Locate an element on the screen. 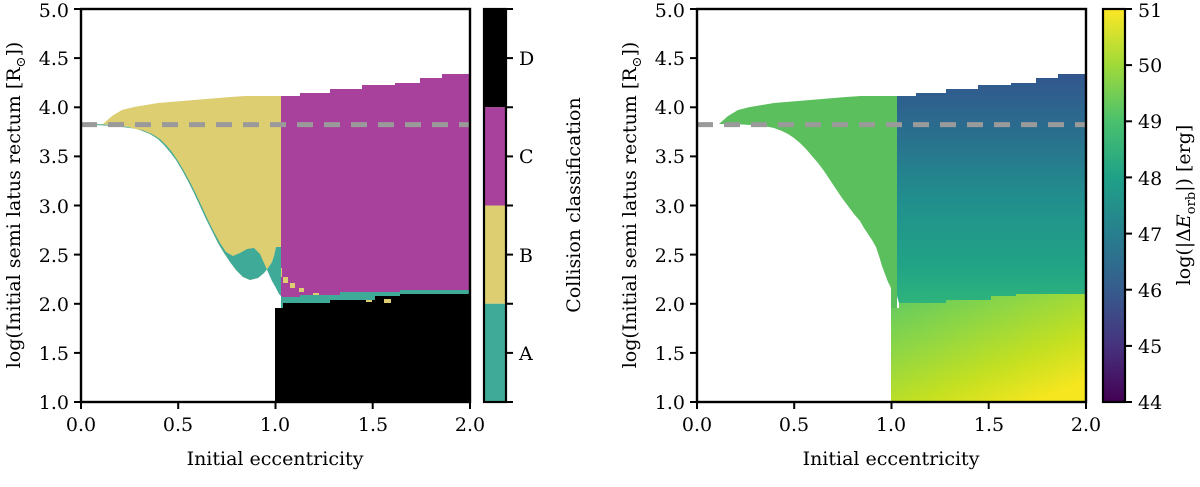  svg-text: log(|ΔEorb|) [erg] is located at coordinates (1186, 205).